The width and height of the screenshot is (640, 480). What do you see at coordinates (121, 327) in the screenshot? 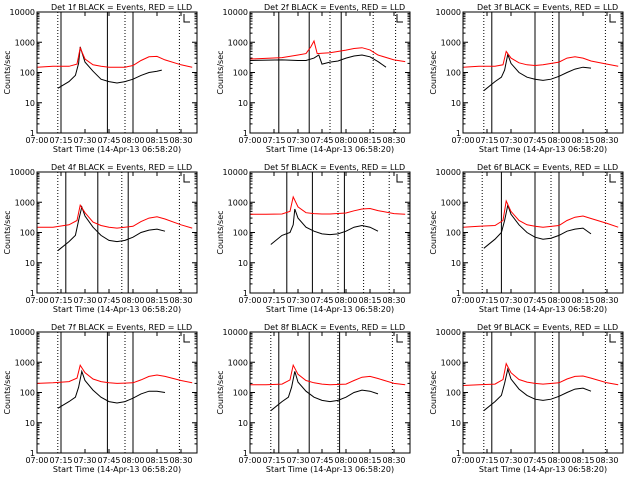
I see `panel-title: Det 7f BLACK = Events, RED = LLD` at bounding box center [121, 327].